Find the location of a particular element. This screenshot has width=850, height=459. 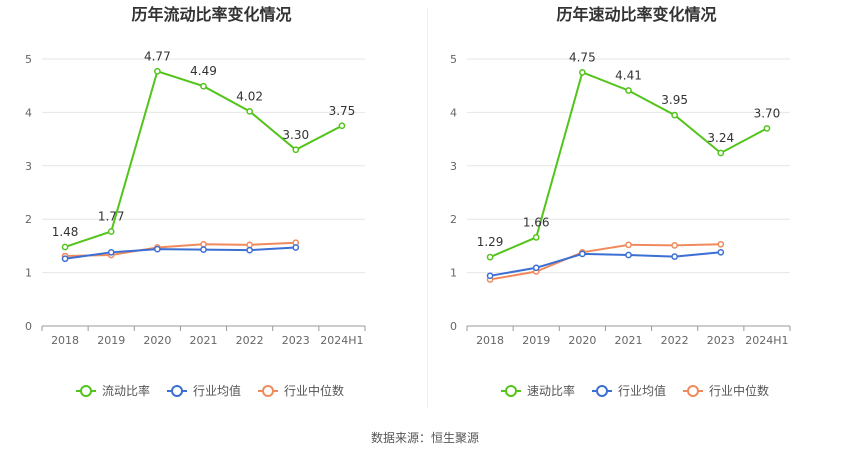

data-label: 1.29 is located at coordinates (490, 242).